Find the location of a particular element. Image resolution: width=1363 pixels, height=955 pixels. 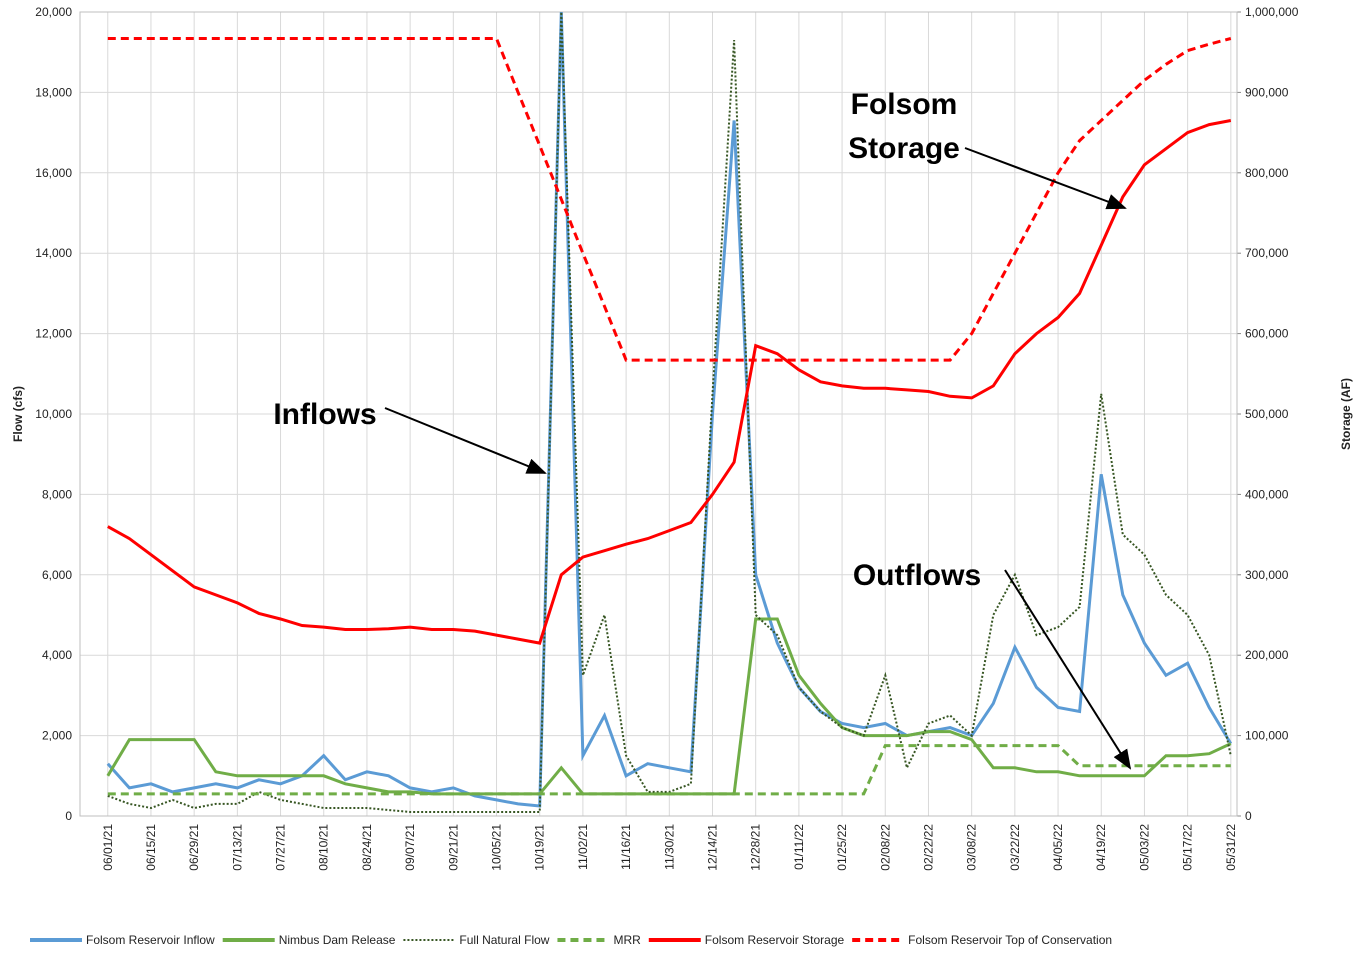

x-tick-label: 11/16/21 is located at coordinates (626, 847).